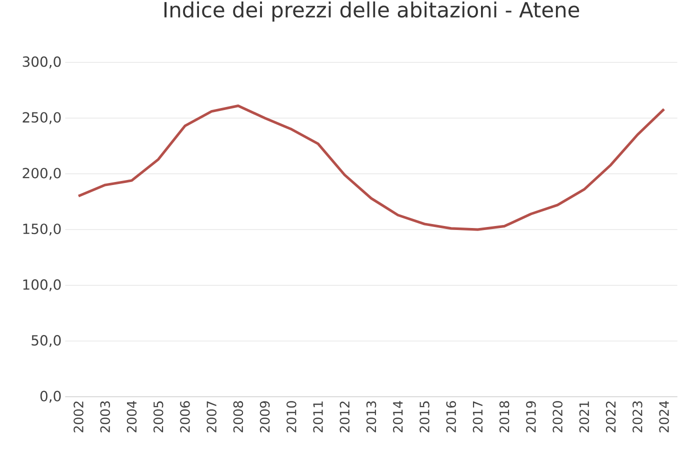 The image size is (685, 452). Describe the element at coordinates (611, 417) in the screenshot. I see `x-tick-label: 2022` at that location.